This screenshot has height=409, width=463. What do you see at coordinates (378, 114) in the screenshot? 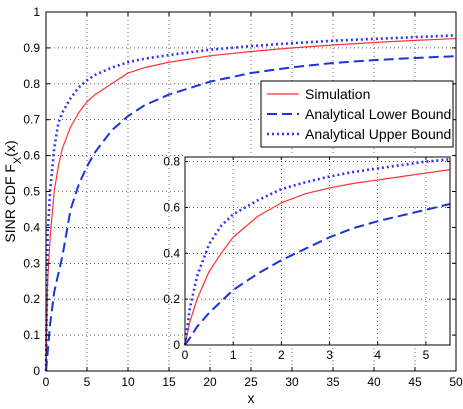
I see `legend-label: Analytical Lower Bound` at bounding box center [378, 114].